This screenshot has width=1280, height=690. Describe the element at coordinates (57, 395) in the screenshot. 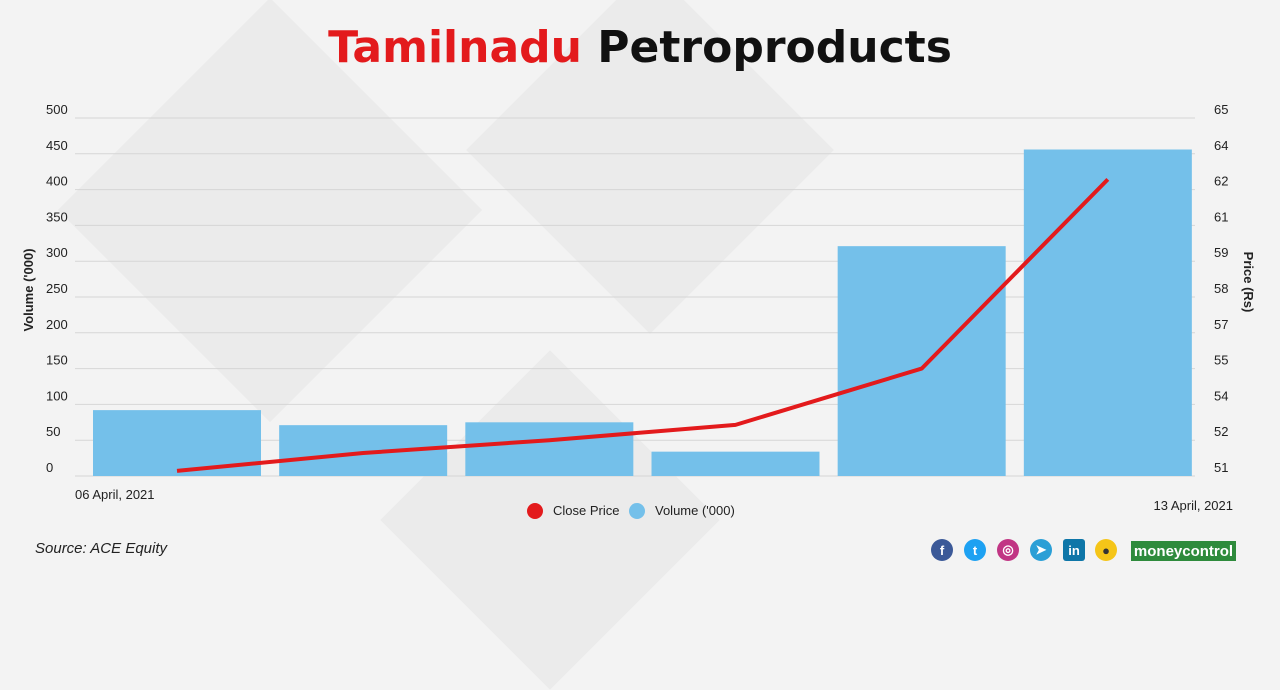

I see `left-tick-label: 100` at that location.